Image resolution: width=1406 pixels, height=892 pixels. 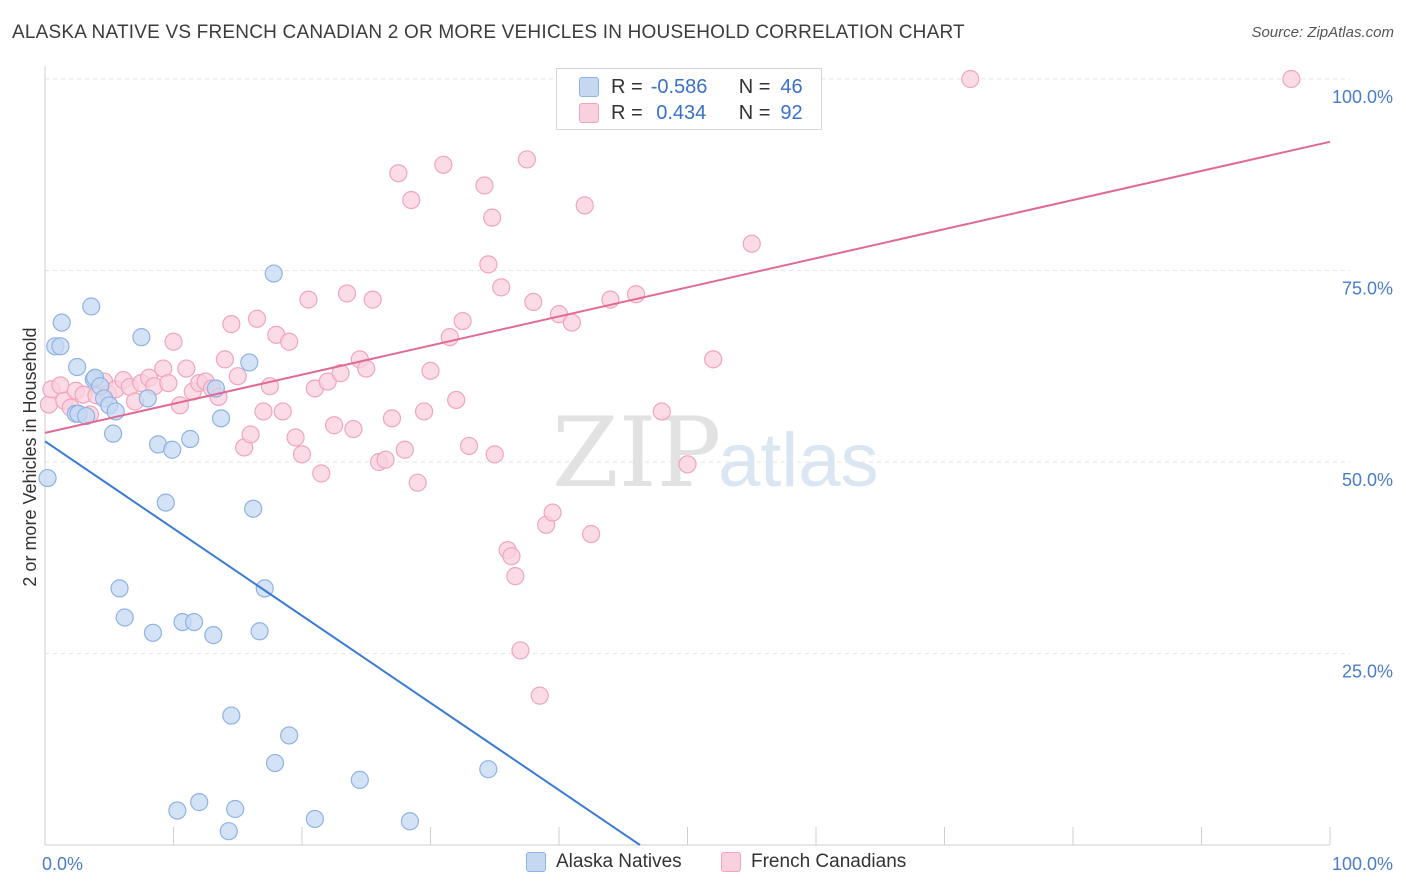 I want to click on chart-source: Source: ZipAtlas.com, so click(x=1322, y=32).